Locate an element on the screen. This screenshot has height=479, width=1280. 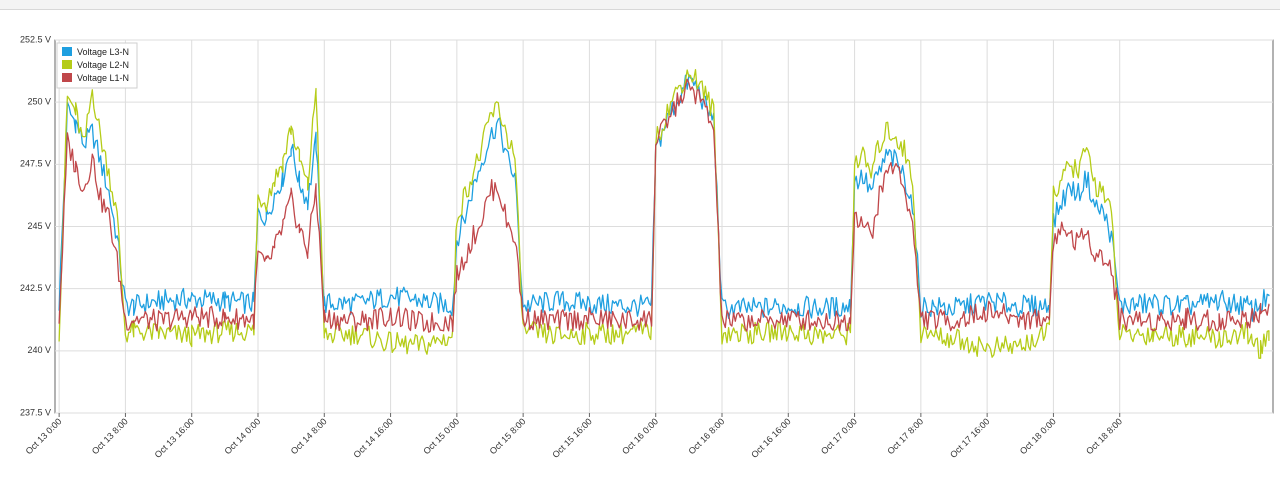
y-tick-label: 247.5 V is located at coordinates (35, 164).